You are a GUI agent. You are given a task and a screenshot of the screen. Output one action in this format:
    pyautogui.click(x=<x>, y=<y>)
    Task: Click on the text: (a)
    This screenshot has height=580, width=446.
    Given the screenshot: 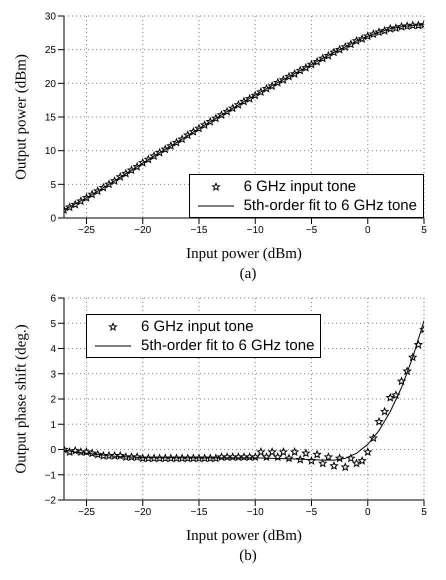 What is the action you would take?
    pyautogui.click(x=248, y=274)
    